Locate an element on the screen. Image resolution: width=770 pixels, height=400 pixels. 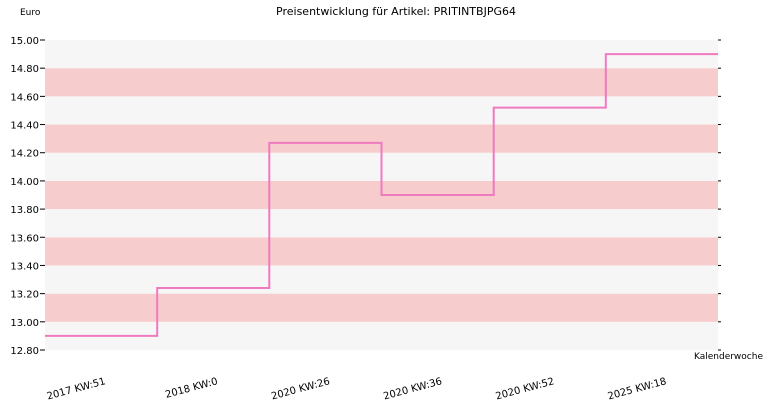
y-tick-label: 14.60 is located at coordinates (24, 97).